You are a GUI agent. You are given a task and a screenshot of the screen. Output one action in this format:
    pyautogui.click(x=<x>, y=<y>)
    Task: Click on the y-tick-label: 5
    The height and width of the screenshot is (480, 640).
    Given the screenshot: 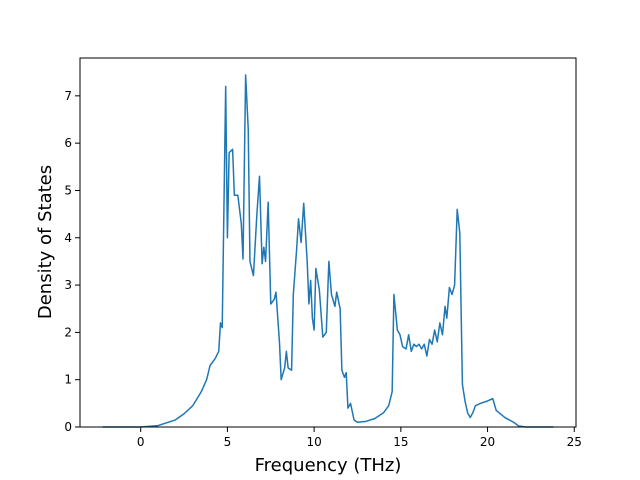 What is the action you would take?
    pyautogui.click(x=68, y=190)
    